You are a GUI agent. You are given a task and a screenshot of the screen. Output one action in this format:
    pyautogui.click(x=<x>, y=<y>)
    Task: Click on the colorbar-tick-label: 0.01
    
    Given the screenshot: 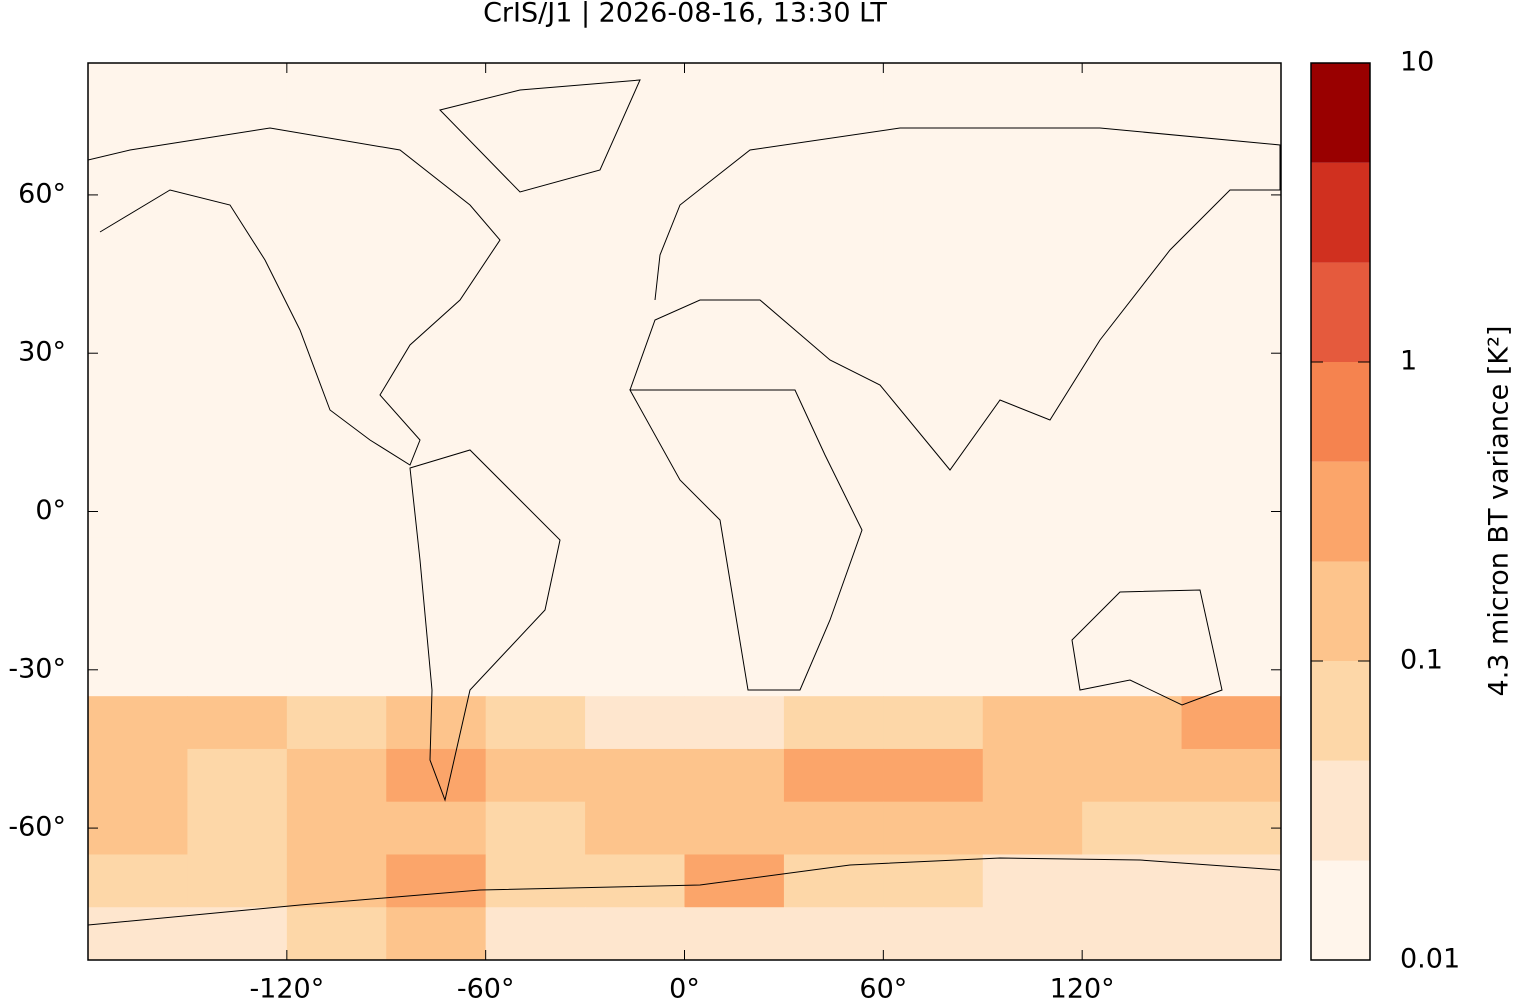 What is the action you would take?
    pyautogui.click(x=1430, y=959)
    